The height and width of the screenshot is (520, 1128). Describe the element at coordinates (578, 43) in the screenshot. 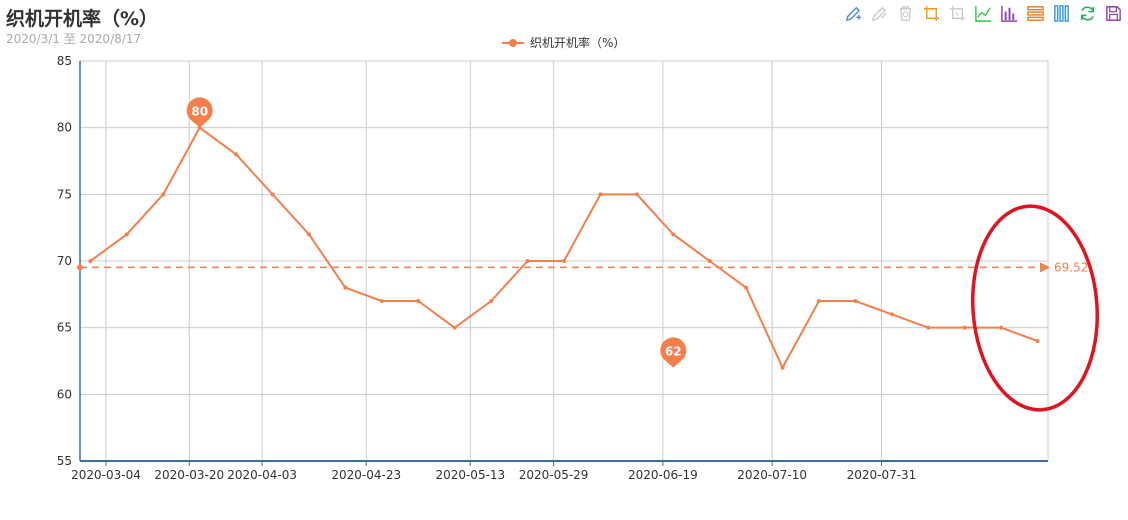

I see `legend-label: 织机开机率（%）` at that location.